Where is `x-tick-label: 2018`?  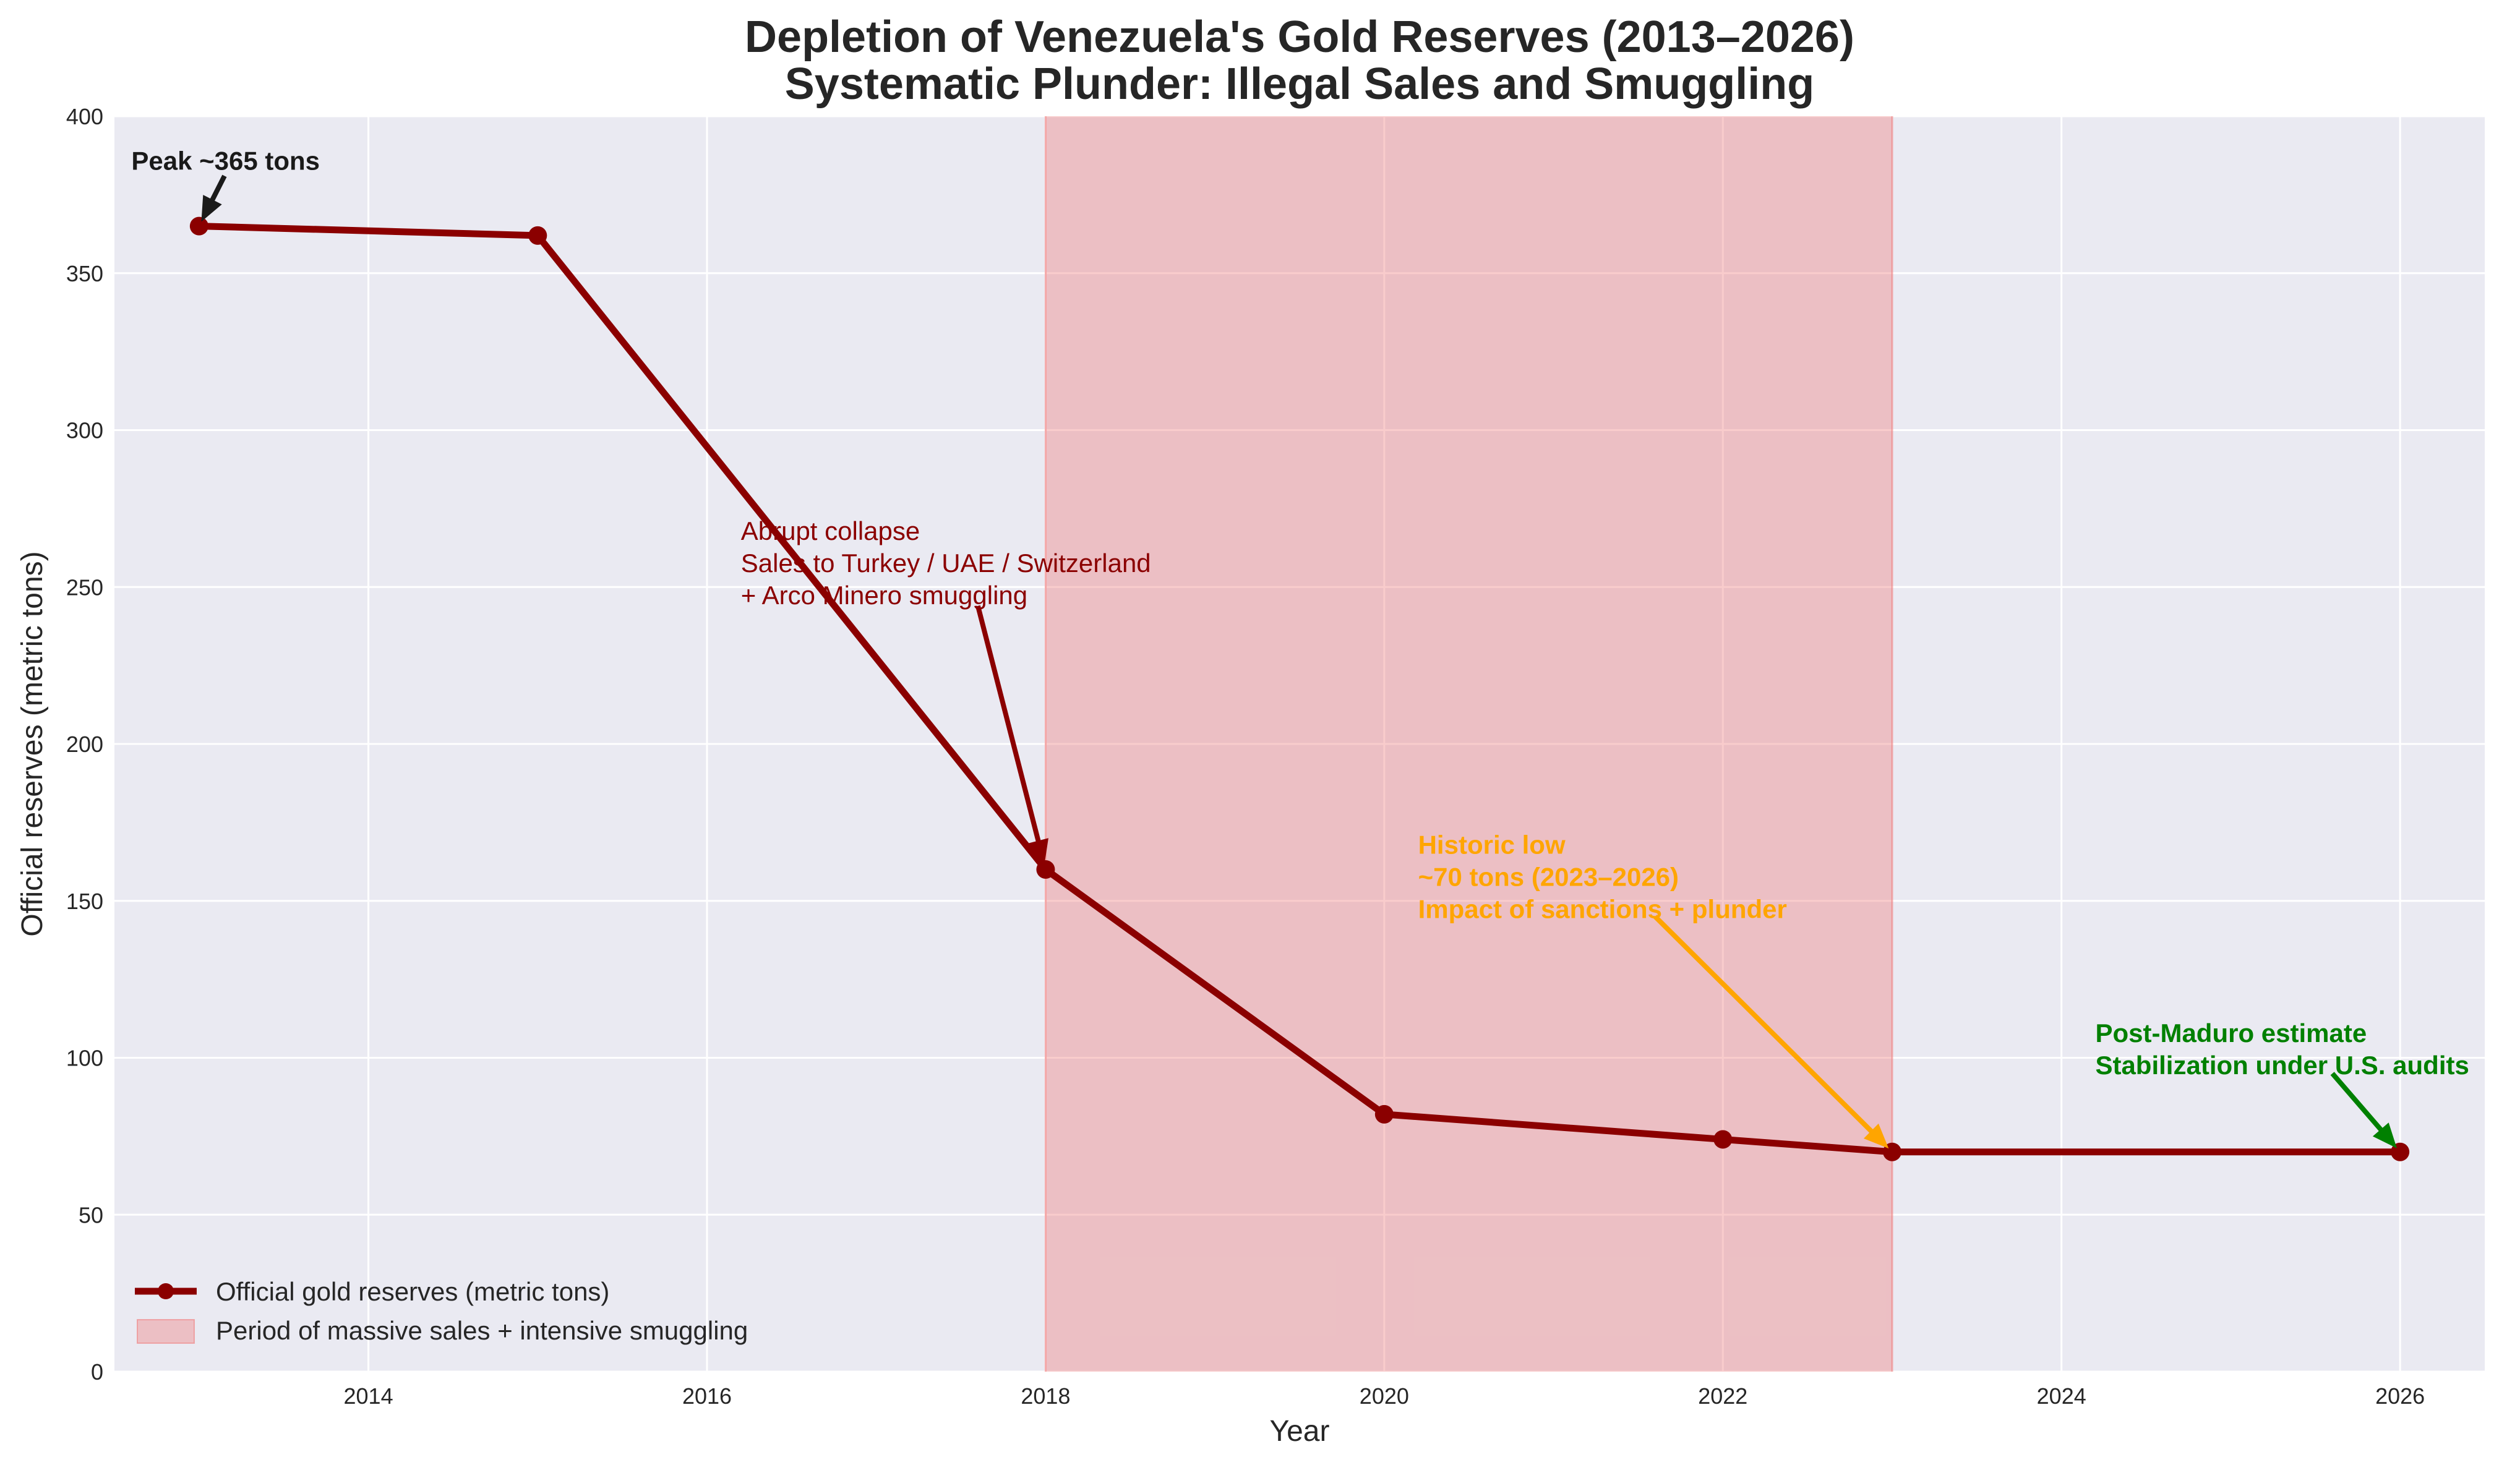
x-tick-label: 2018 is located at coordinates (1046, 1396).